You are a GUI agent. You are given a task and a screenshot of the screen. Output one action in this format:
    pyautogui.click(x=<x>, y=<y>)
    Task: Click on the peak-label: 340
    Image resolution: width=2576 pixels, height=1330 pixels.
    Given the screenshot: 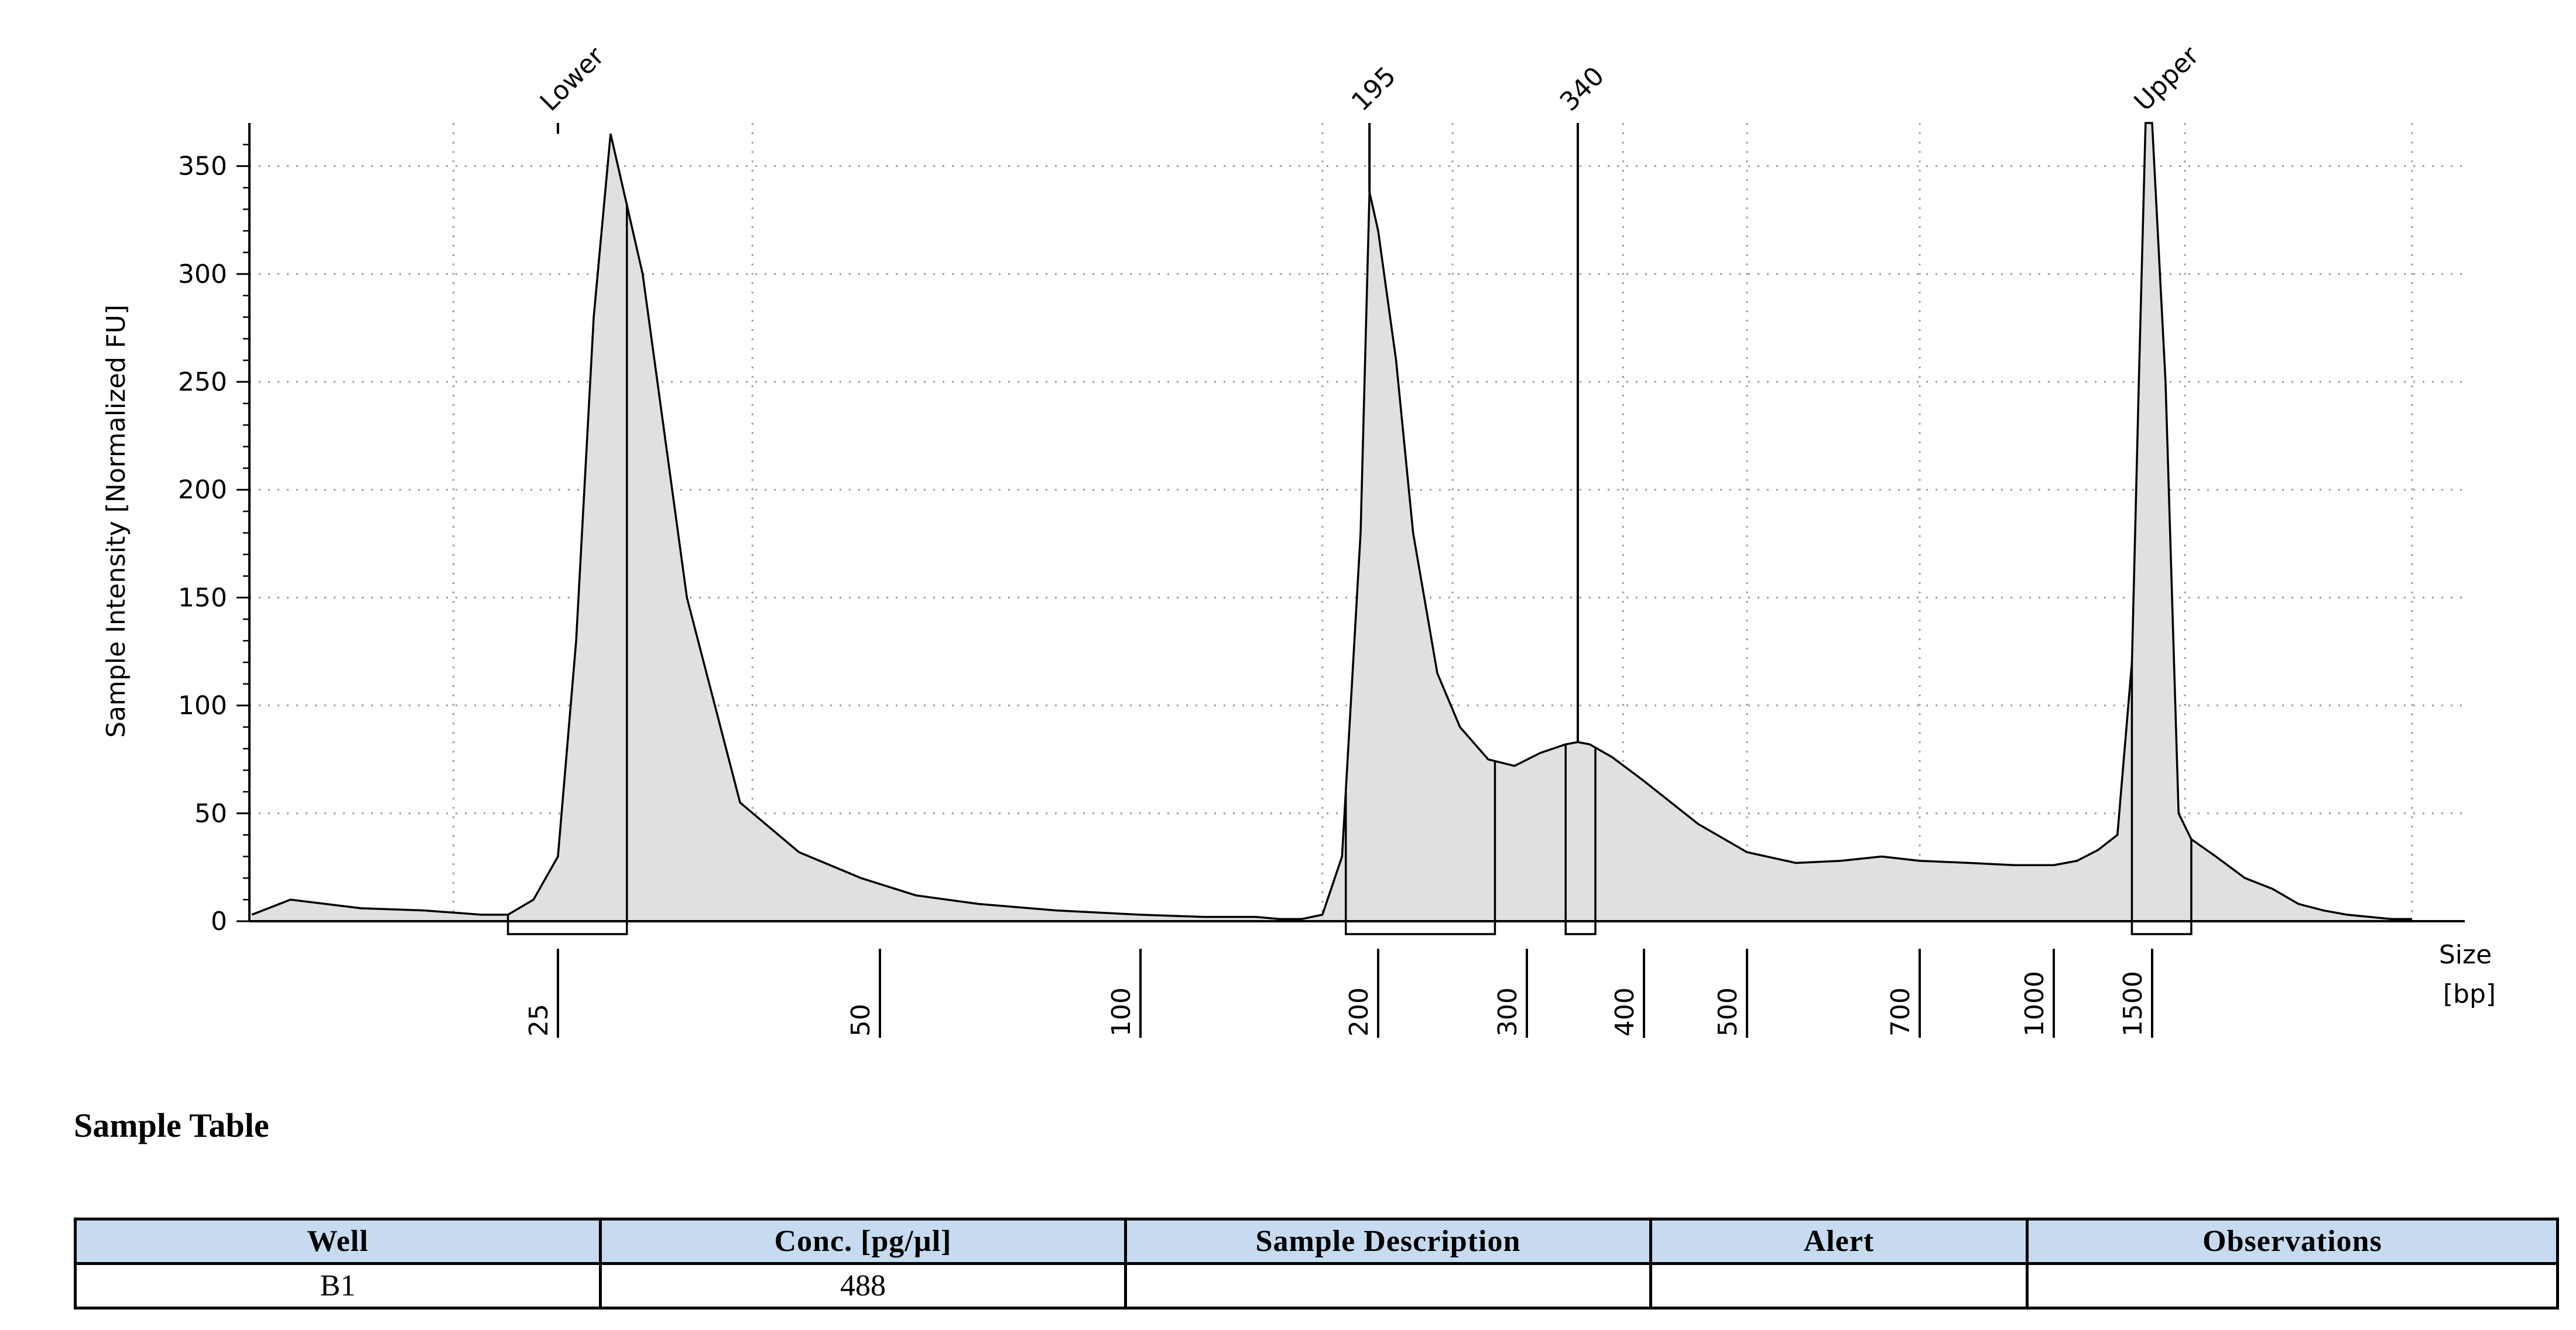 What is the action you would take?
    pyautogui.click(x=1582, y=89)
    